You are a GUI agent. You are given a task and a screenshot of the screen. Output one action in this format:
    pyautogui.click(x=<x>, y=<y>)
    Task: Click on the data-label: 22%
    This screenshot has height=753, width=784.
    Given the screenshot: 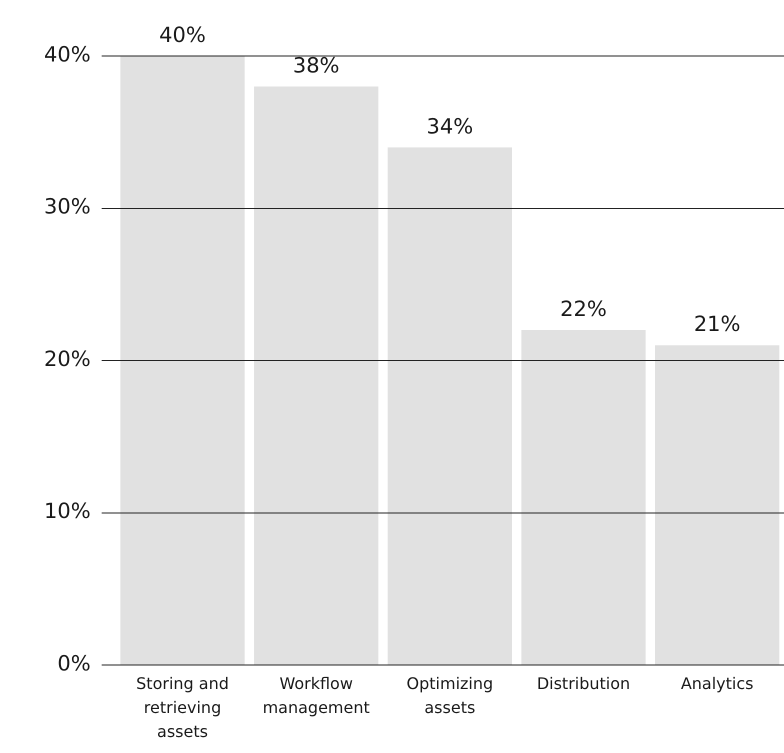 What is the action you would take?
    pyautogui.click(x=583, y=309)
    